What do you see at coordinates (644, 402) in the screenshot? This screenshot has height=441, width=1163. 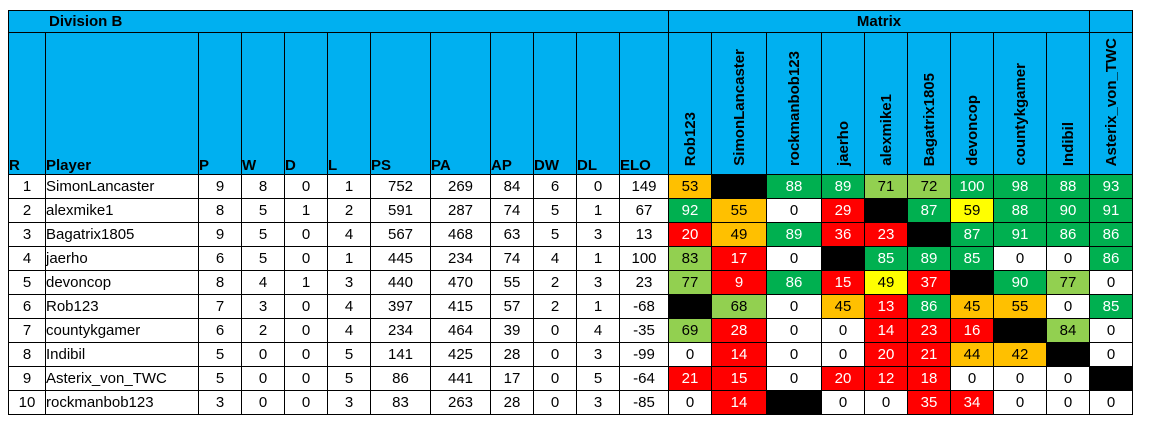 I see `cell-elo: -85` at bounding box center [644, 402].